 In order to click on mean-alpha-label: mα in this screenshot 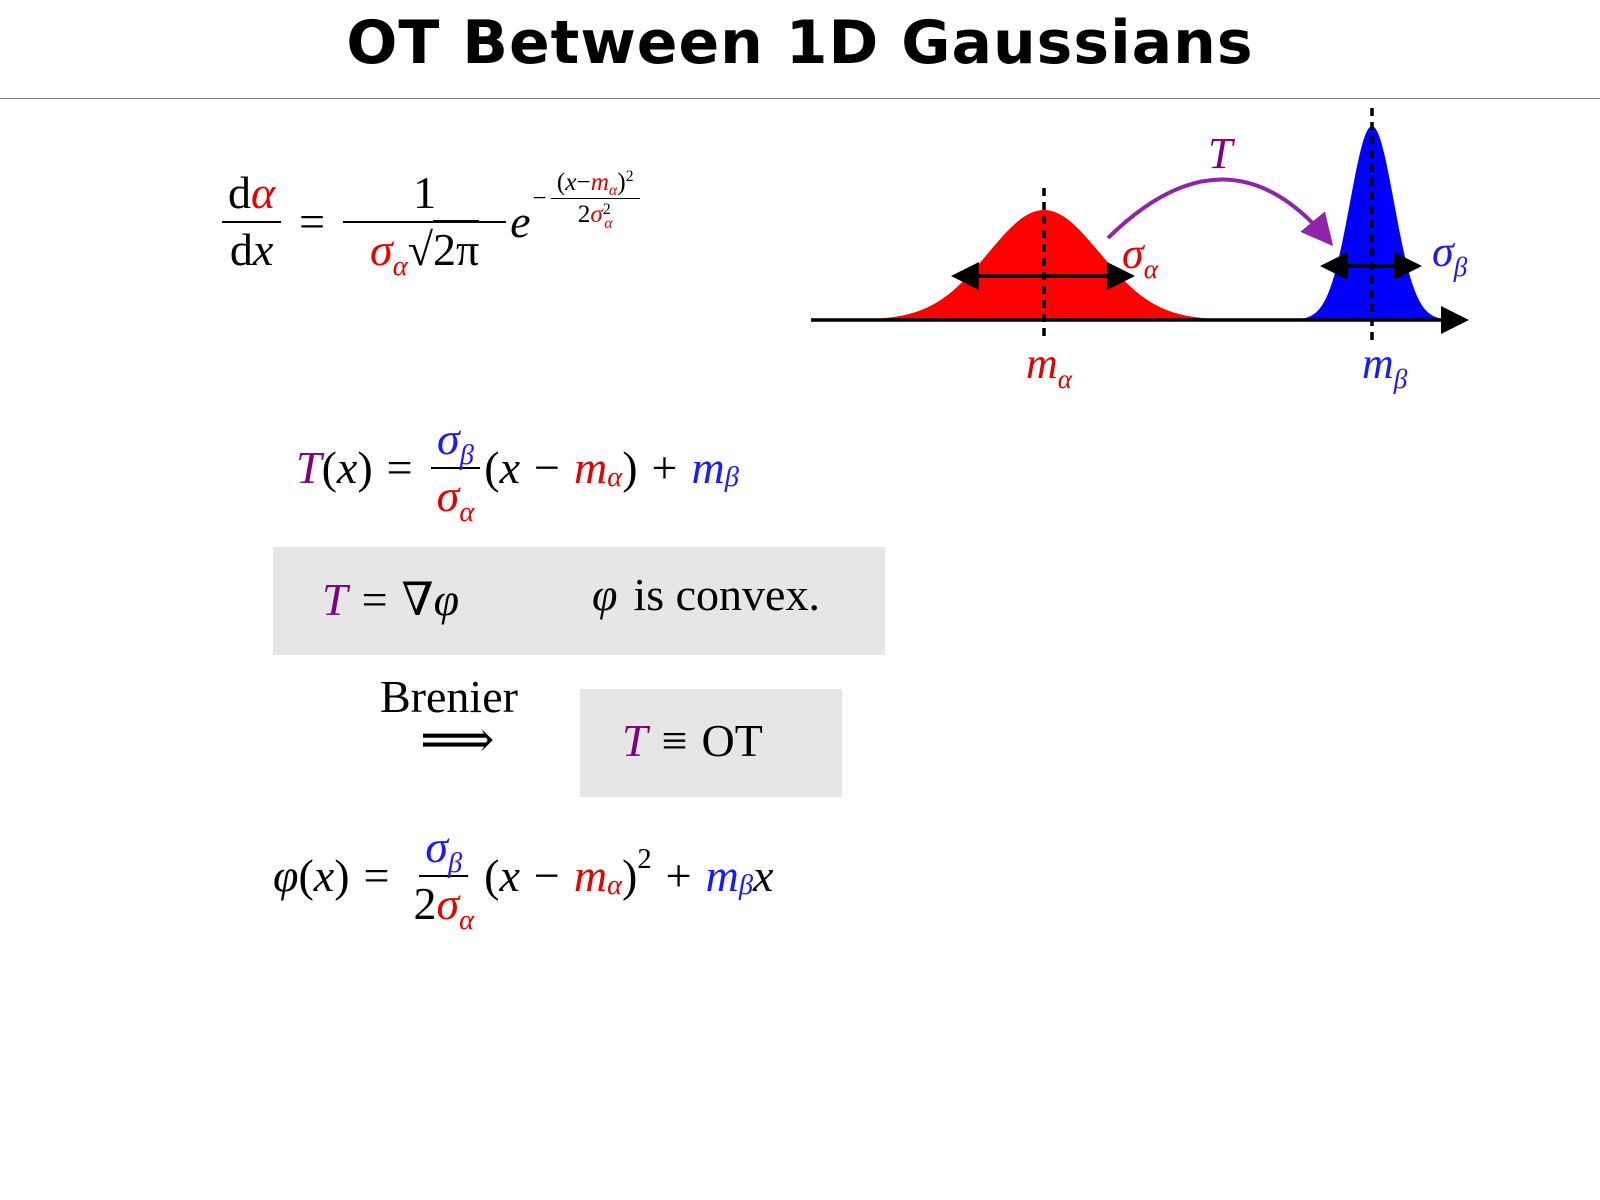, I will do `click(1049, 366)`.